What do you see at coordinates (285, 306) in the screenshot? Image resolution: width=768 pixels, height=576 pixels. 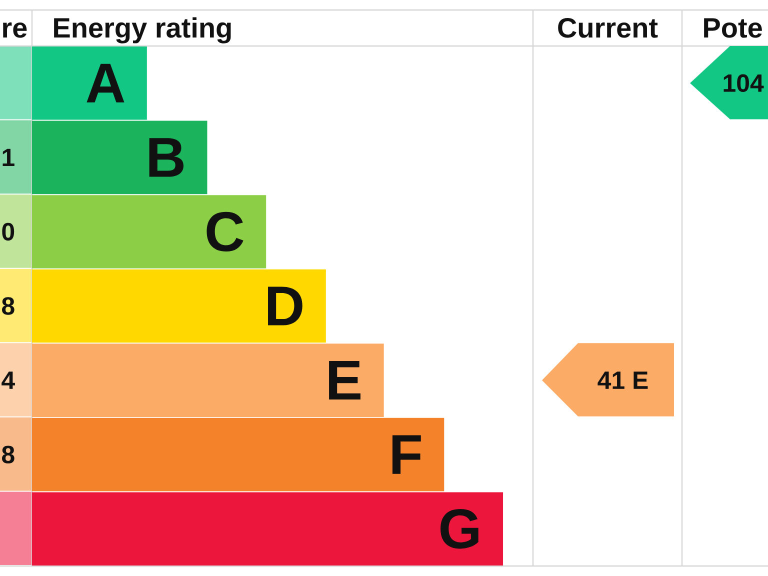 I see `y-tick-label: D` at bounding box center [285, 306].